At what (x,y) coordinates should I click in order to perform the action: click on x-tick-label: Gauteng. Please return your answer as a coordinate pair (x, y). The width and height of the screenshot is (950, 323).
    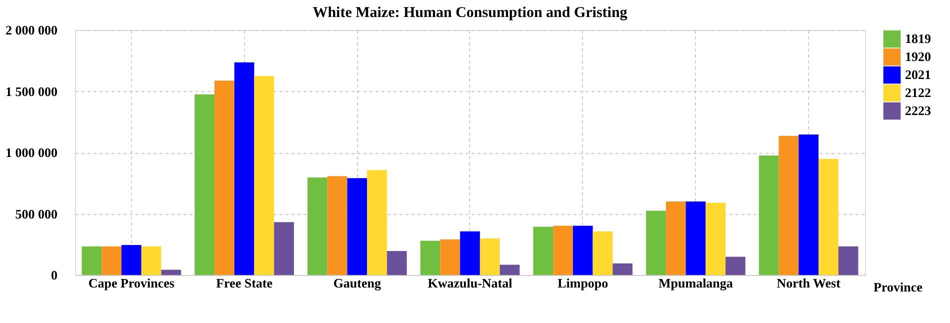
    Looking at the image, I should click on (357, 283).